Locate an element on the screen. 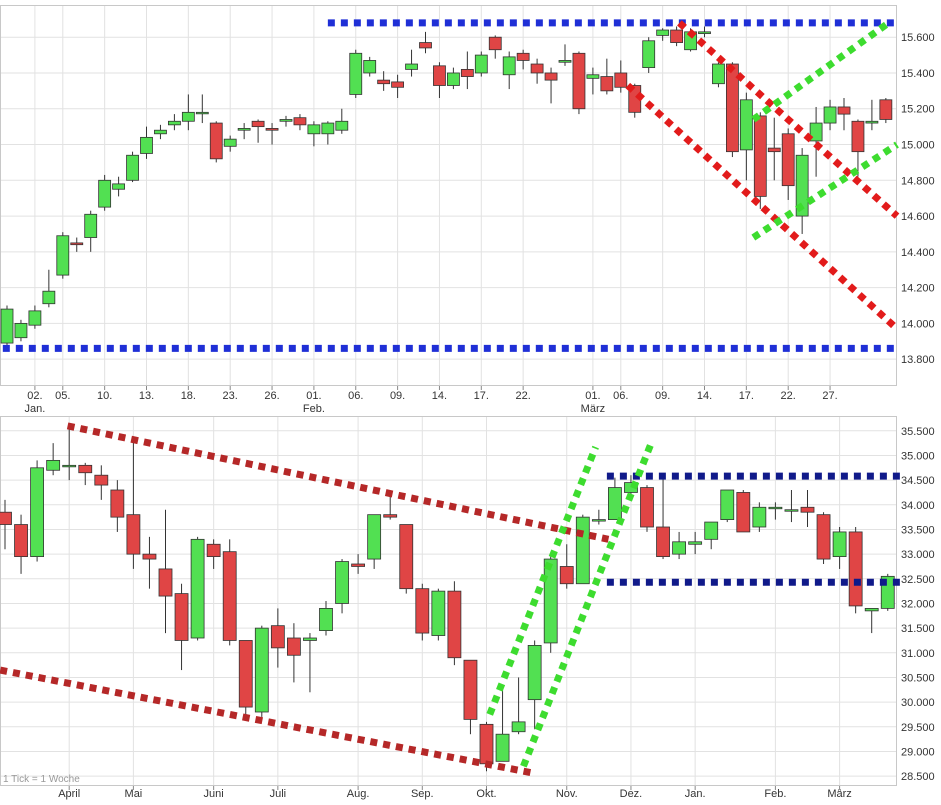  top-x-tick-label: 18. is located at coordinates (188, 396).